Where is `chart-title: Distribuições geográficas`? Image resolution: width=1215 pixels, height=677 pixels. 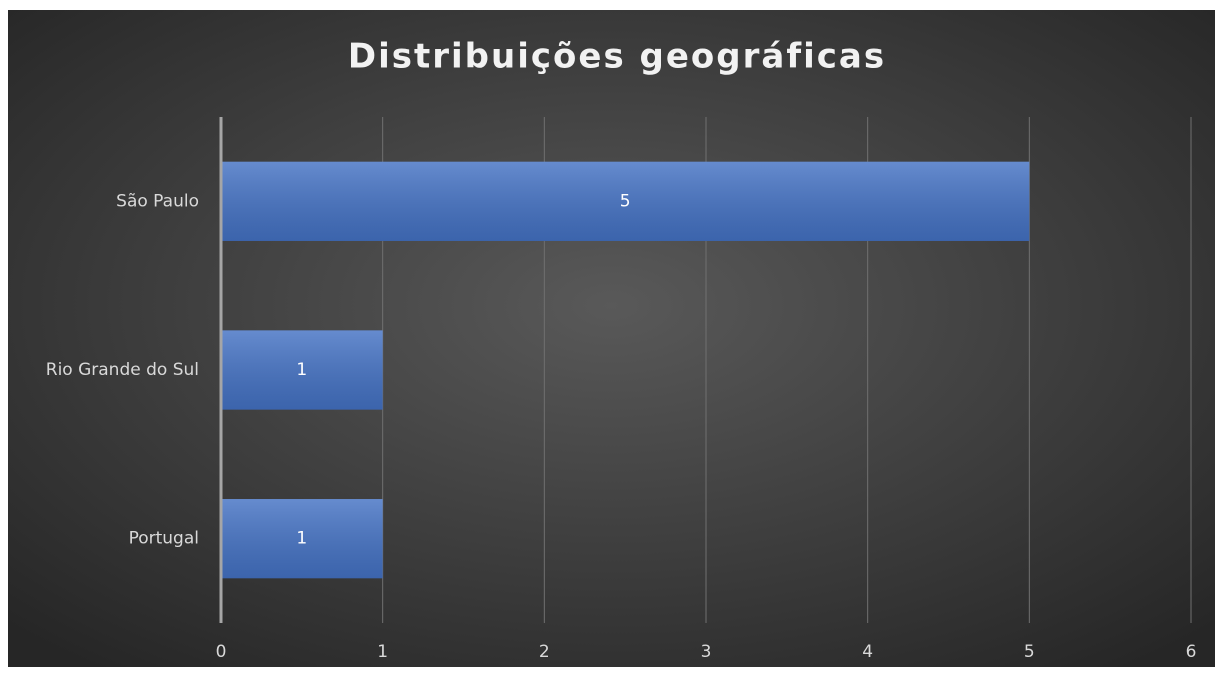 chart-title: Distribuições geográficas is located at coordinates (617, 57).